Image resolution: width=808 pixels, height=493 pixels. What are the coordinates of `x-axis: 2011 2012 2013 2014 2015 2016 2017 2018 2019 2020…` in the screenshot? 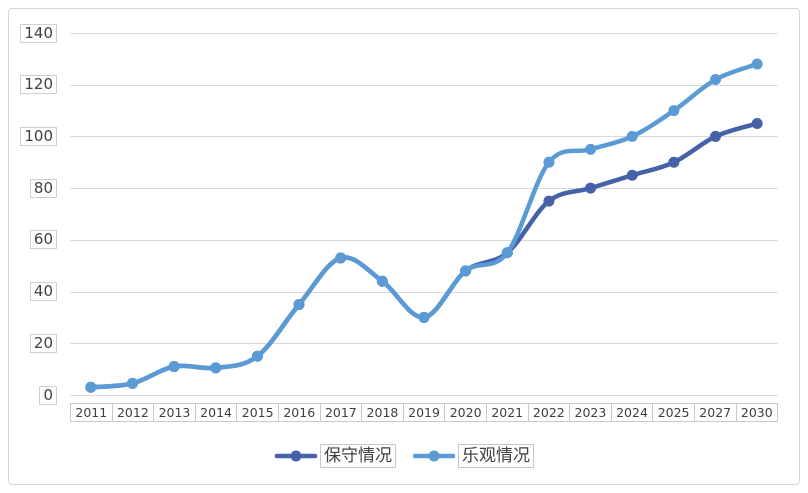 It's located at (424, 412).